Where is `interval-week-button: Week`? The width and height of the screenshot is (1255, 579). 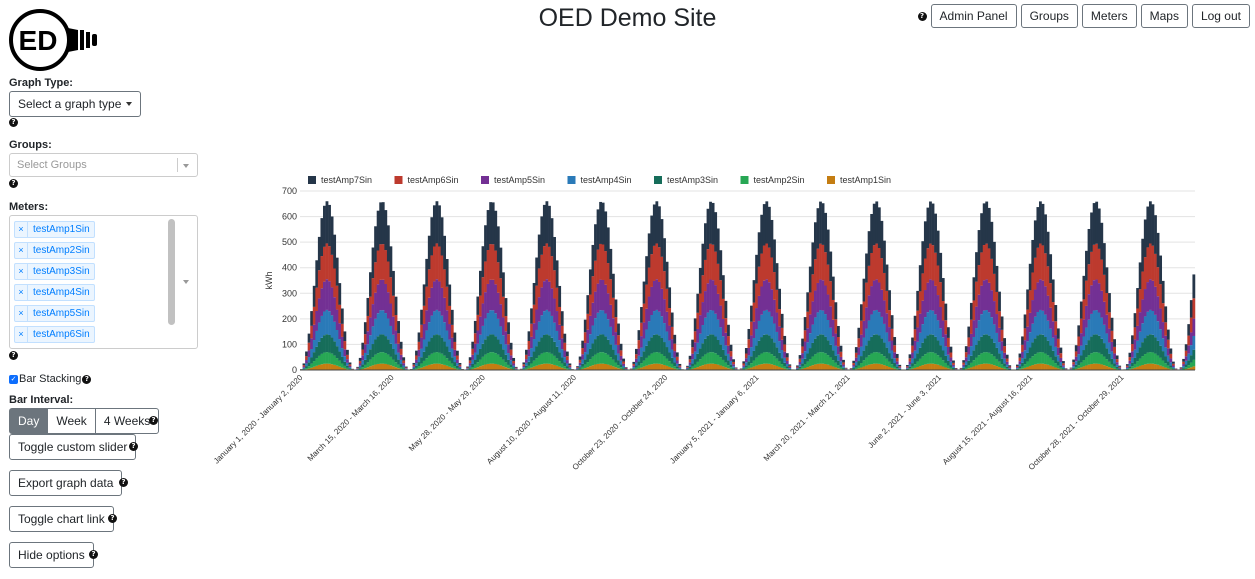 interval-week-button: Week is located at coordinates (71, 421).